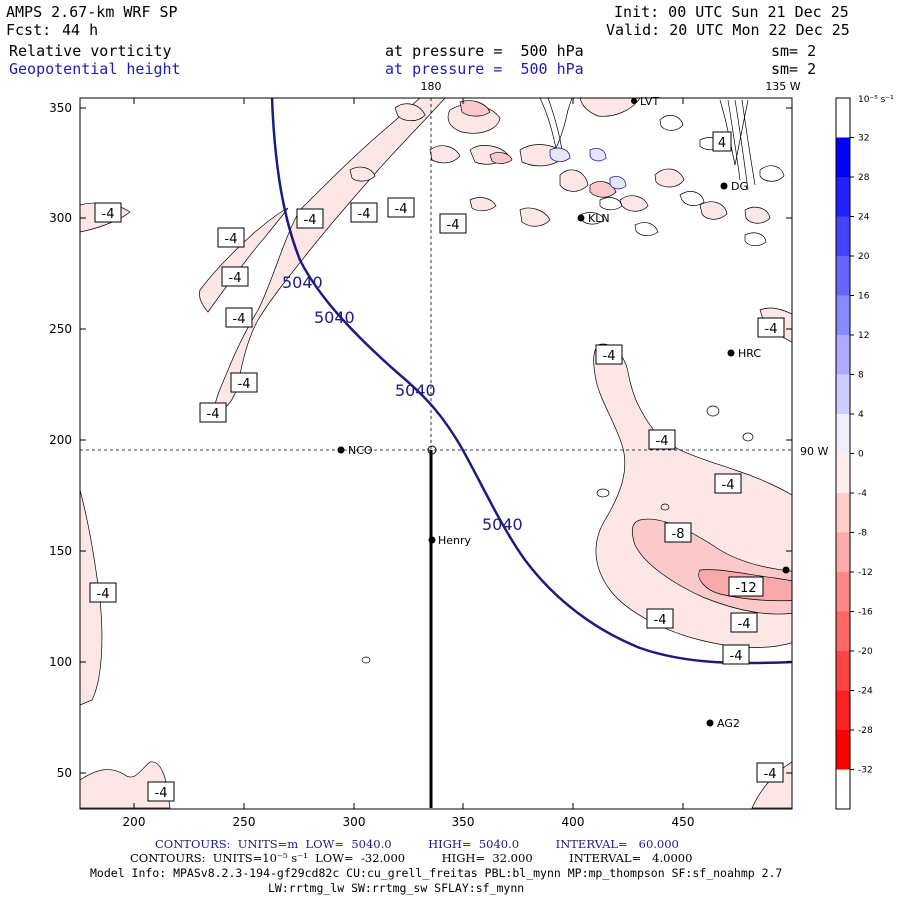  What do you see at coordinates (649, 101) in the screenshot?
I see `station-label: LVT` at bounding box center [649, 101].